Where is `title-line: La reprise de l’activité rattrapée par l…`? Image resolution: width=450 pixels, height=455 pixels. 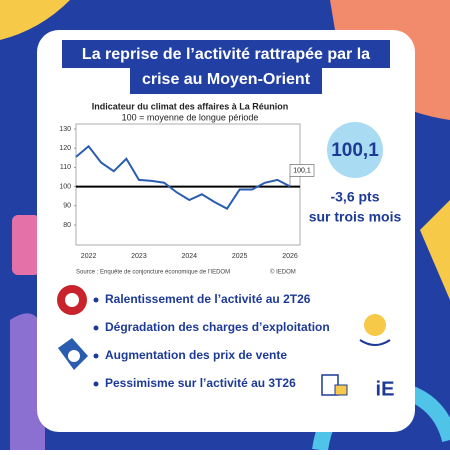
title-line: La reprise de l’activité rattrapée par l… is located at coordinates (226, 54).